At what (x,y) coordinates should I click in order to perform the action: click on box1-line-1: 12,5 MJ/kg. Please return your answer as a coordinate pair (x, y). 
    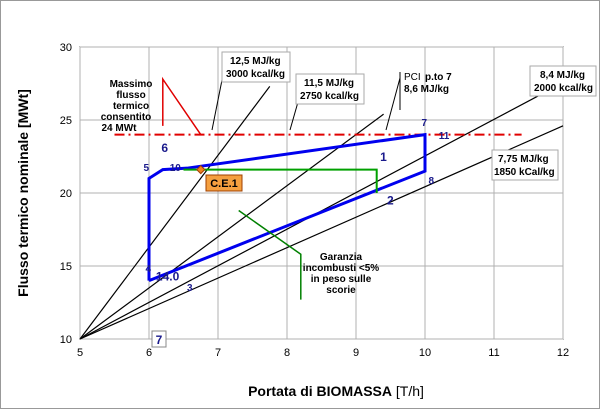
    Looking at the image, I should click on (255, 61).